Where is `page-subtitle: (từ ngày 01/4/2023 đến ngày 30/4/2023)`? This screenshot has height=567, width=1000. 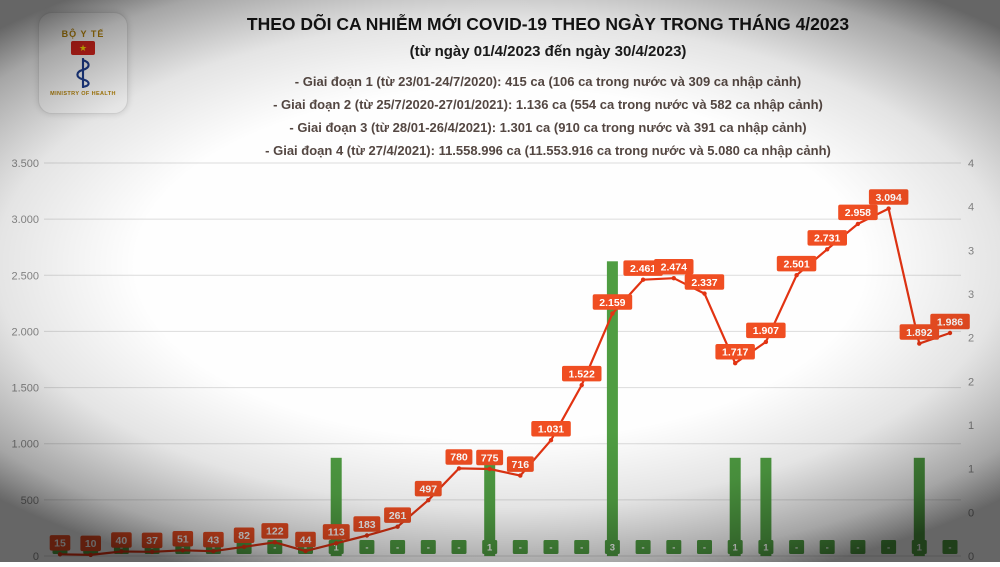
page-subtitle: (từ ngày 01/4/2023 đến ngày 30/4/2023) is located at coordinates (548, 51).